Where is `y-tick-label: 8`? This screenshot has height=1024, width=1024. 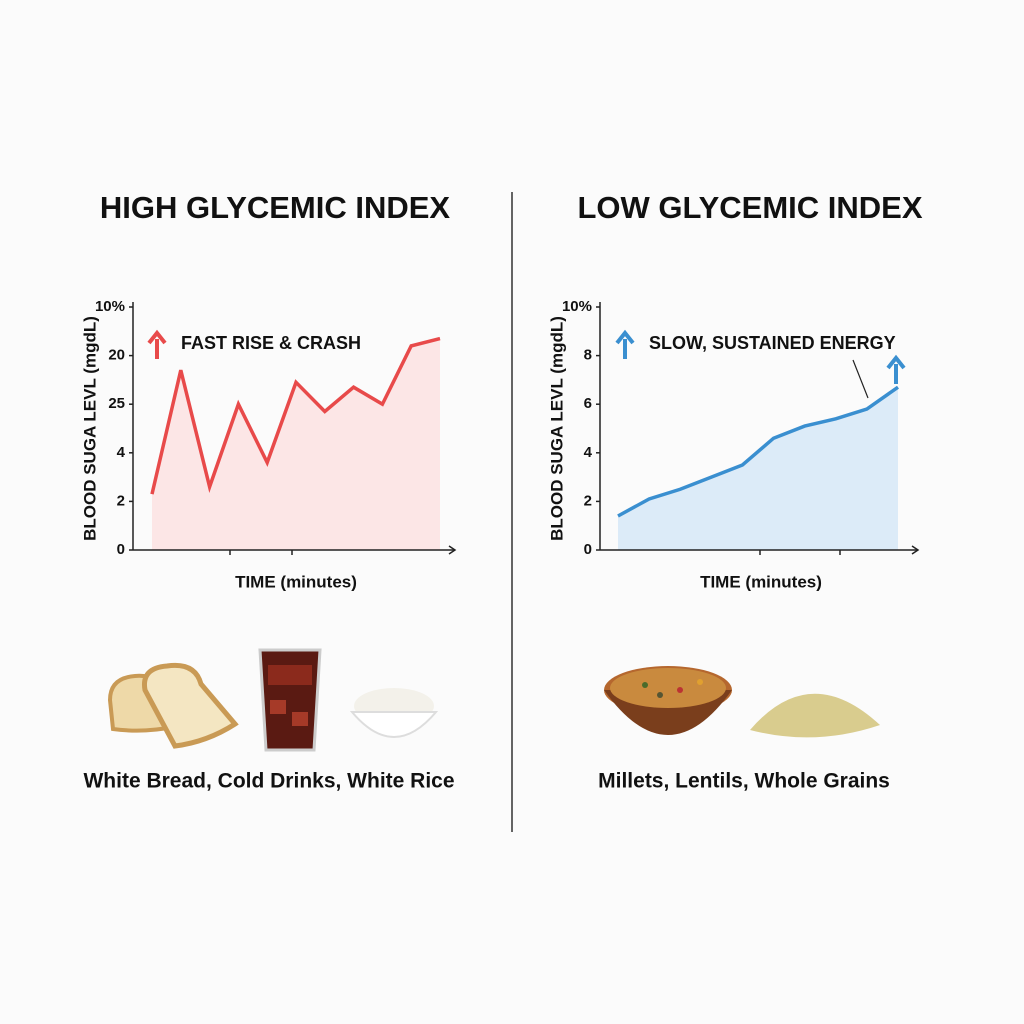 y-tick-label: 8 is located at coordinates (588, 355).